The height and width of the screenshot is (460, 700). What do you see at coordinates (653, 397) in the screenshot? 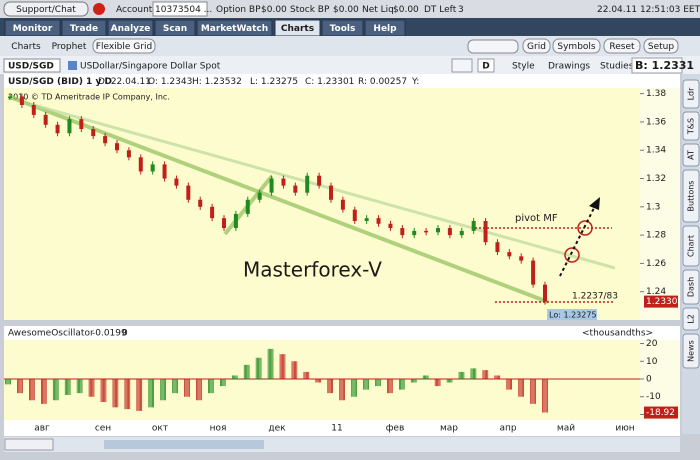
I see `y-tick-label: -10` at bounding box center [653, 397].